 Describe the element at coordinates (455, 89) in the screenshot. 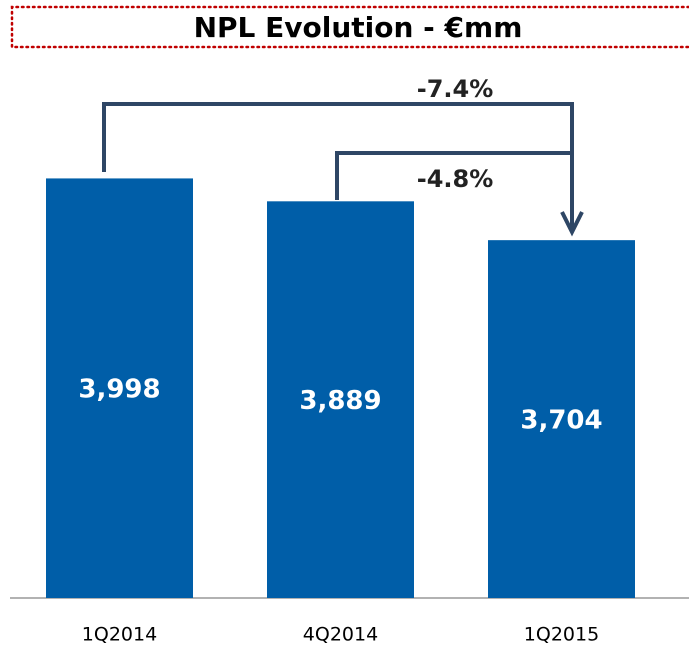

I see `annotation: -7.4%` at that location.